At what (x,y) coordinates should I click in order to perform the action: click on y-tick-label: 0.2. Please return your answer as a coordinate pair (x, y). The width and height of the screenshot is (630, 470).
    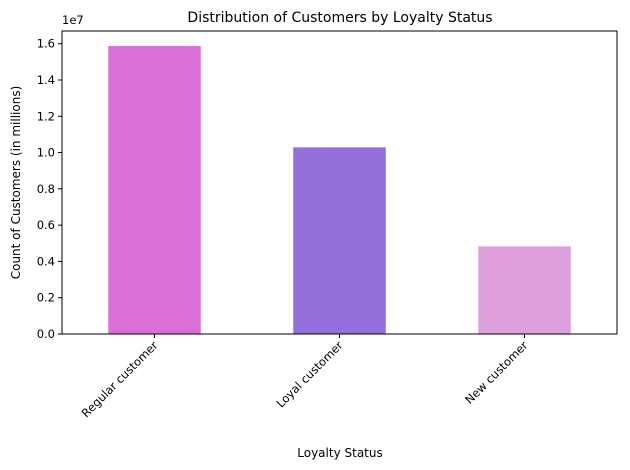
    Looking at the image, I should click on (46, 298).